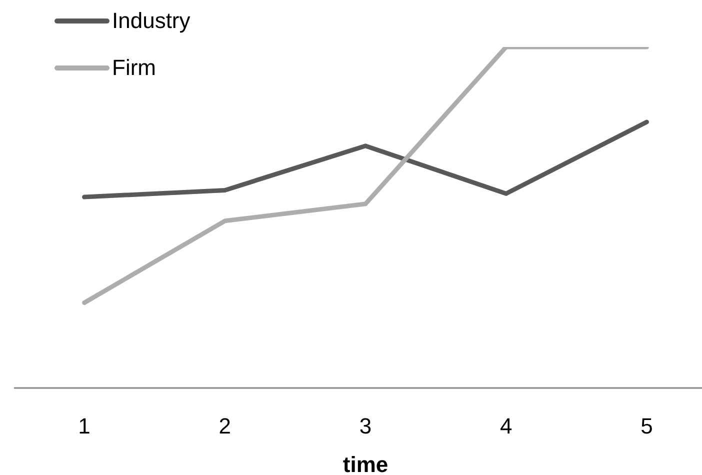 The width and height of the screenshot is (702, 475). Describe the element at coordinates (225, 426) in the screenshot. I see `x-tick-label: 2` at that location.